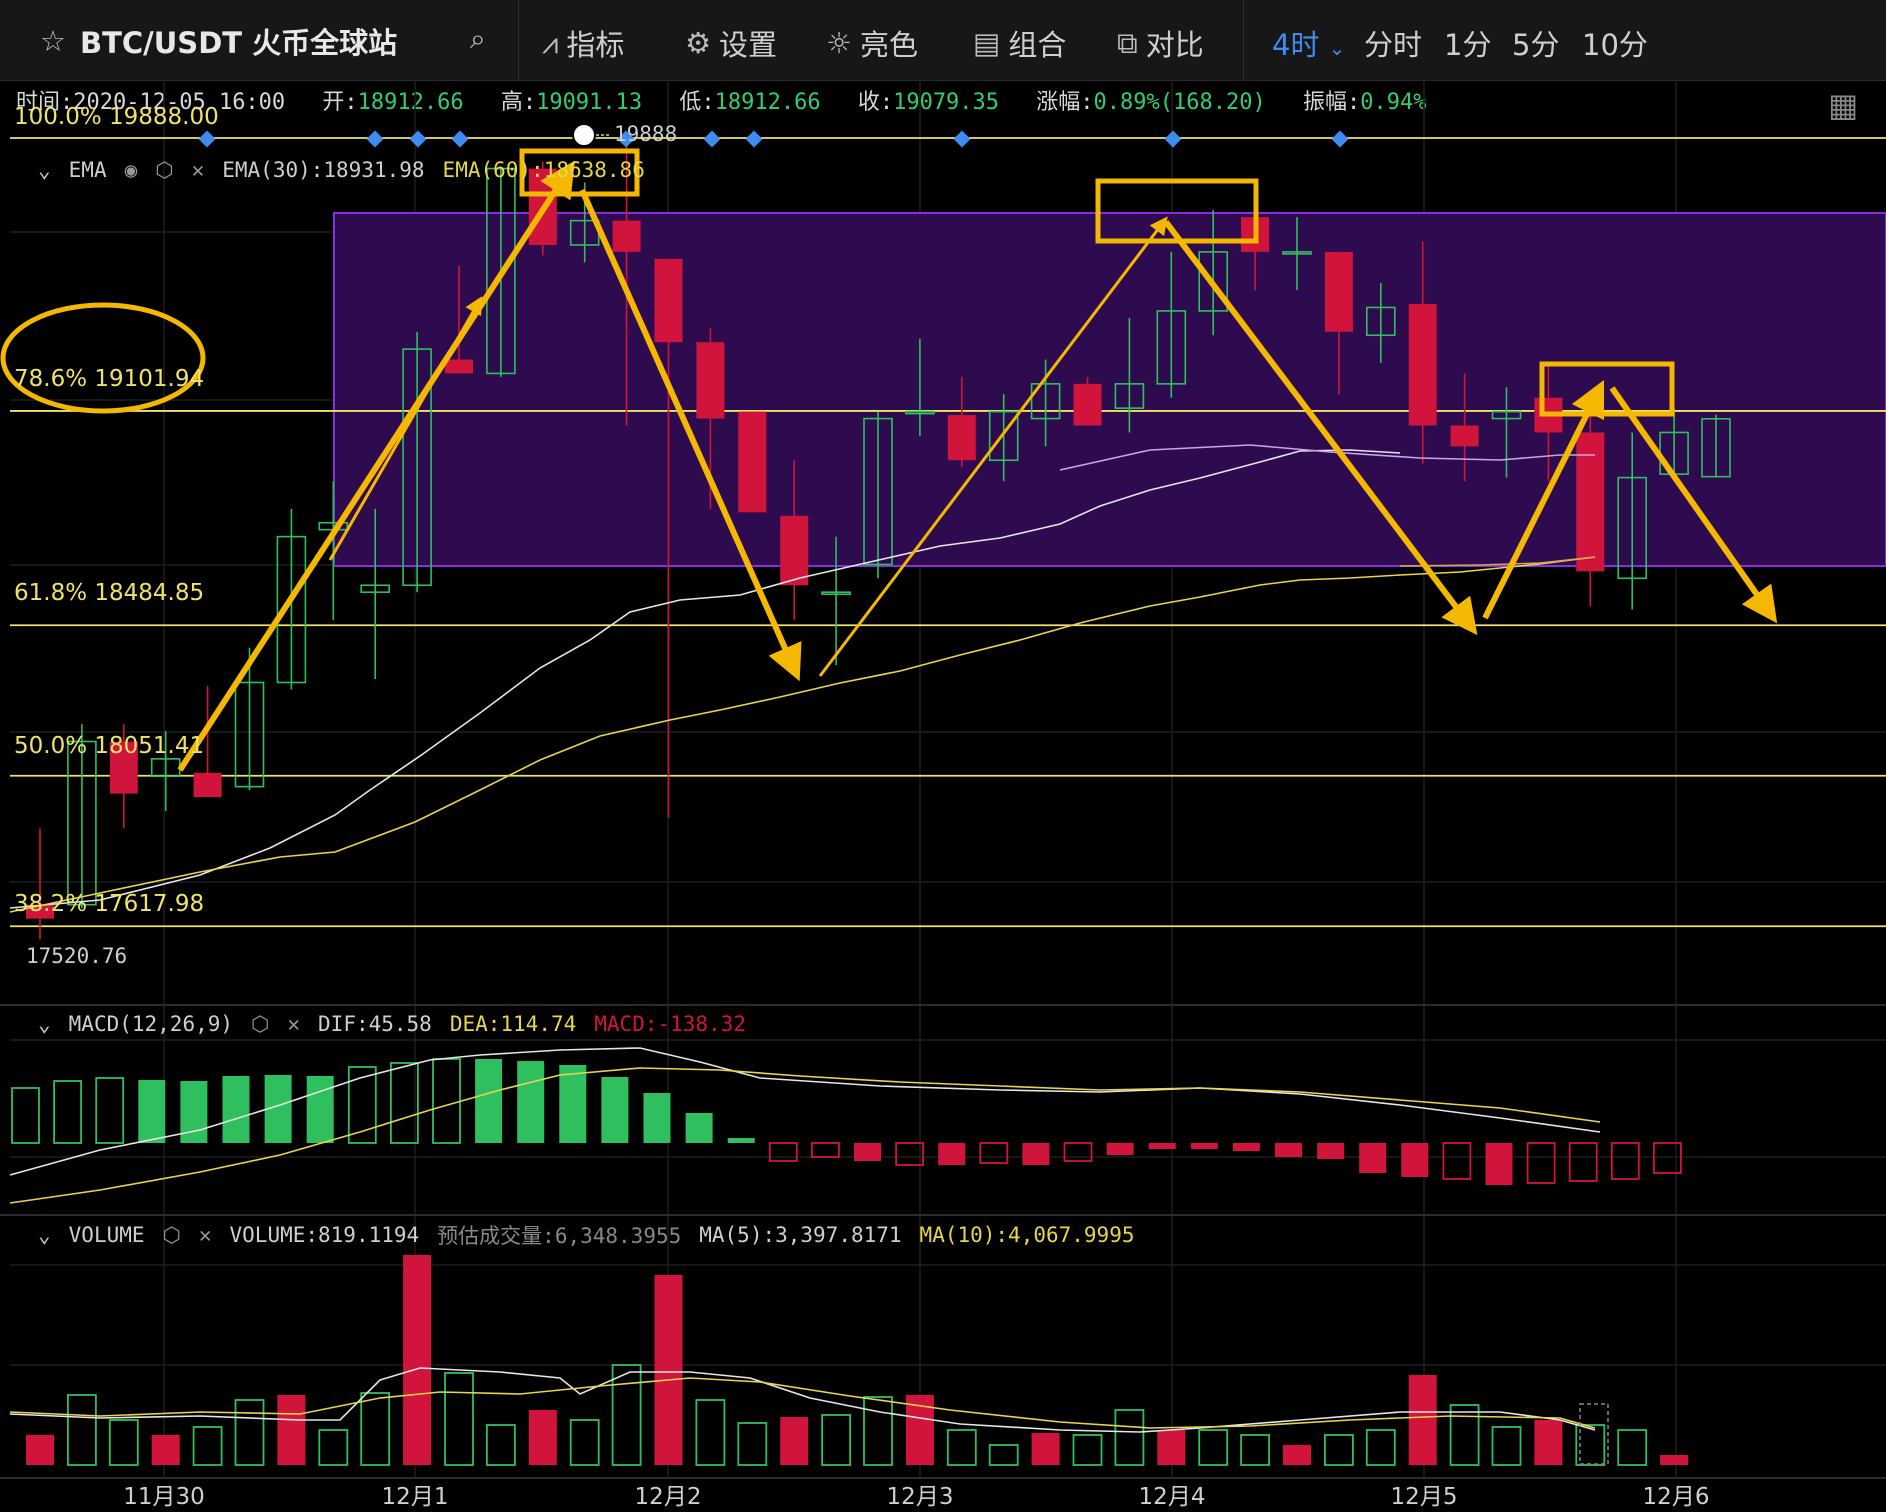 This screenshot has width=1886, height=1512. Describe the element at coordinates (946, 102) in the screenshot. I see `close-value: 19079.35` at that location.